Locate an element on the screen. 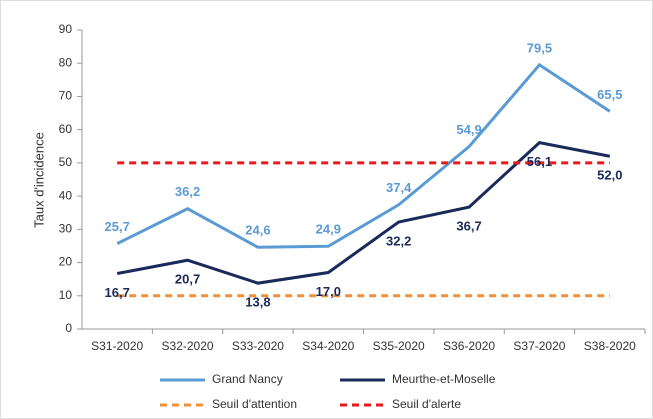 This screenshot has width=653, height=419. data-label: 24,9 is located at coordinates (328, 229).